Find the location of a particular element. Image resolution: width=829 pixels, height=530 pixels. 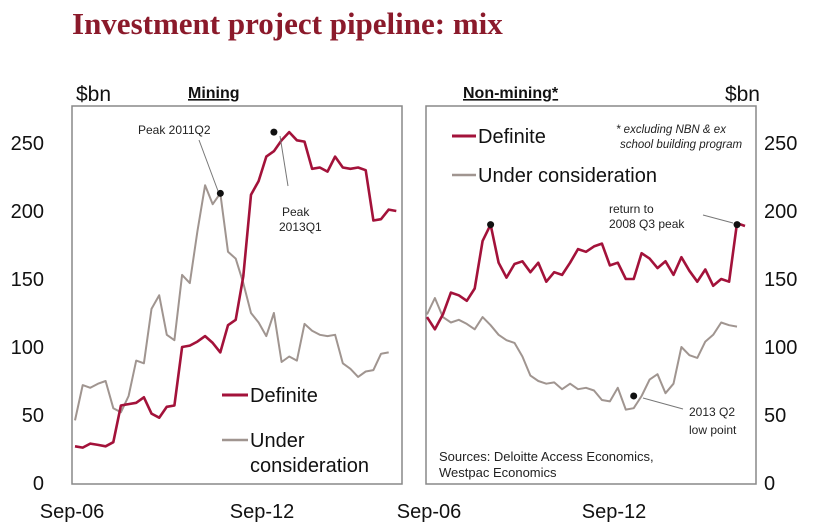

footnote-line: * excluding NBN & ex is located at coordinates (671, 130).